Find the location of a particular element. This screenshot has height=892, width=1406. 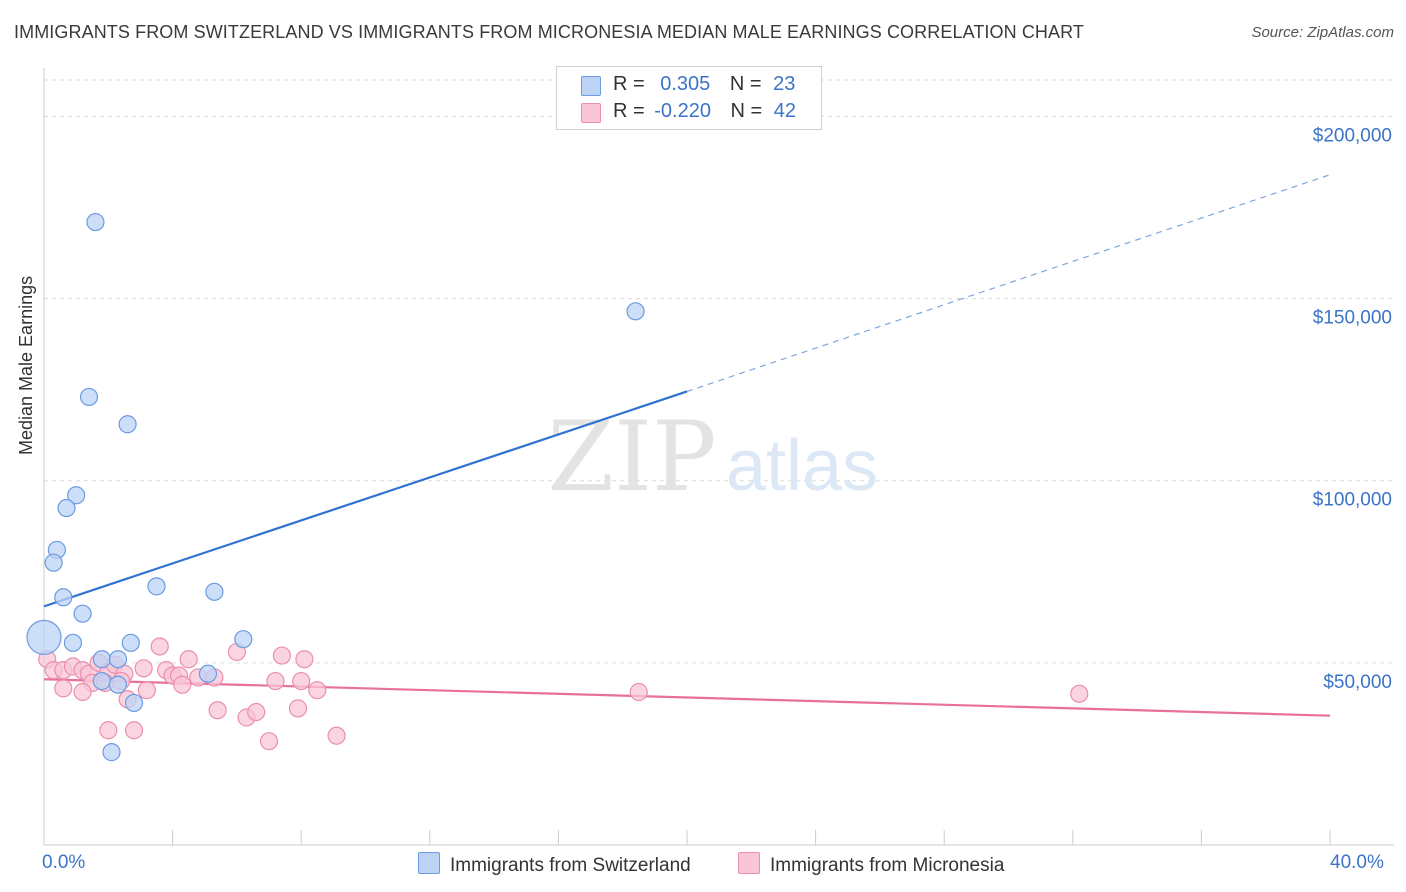

legend-r-value: 0.305 is located at coordinates (685, 84).